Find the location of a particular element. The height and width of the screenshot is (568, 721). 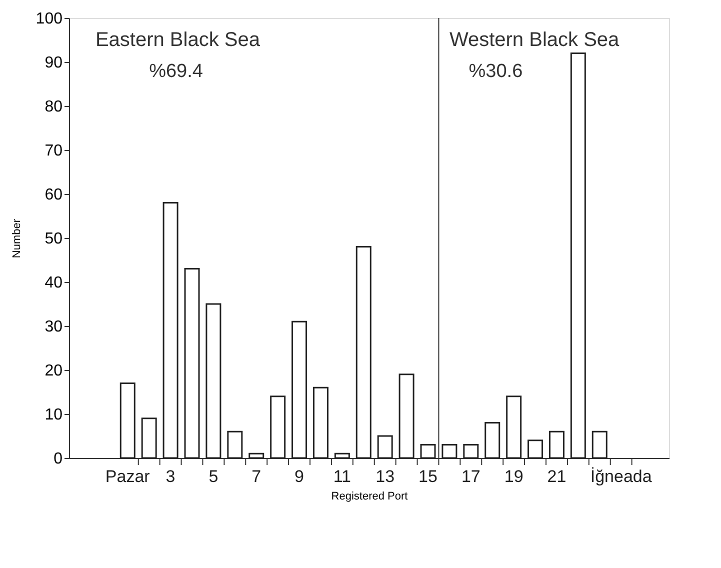

annotation: Western Black Sea is located at coordinates (534, 40).